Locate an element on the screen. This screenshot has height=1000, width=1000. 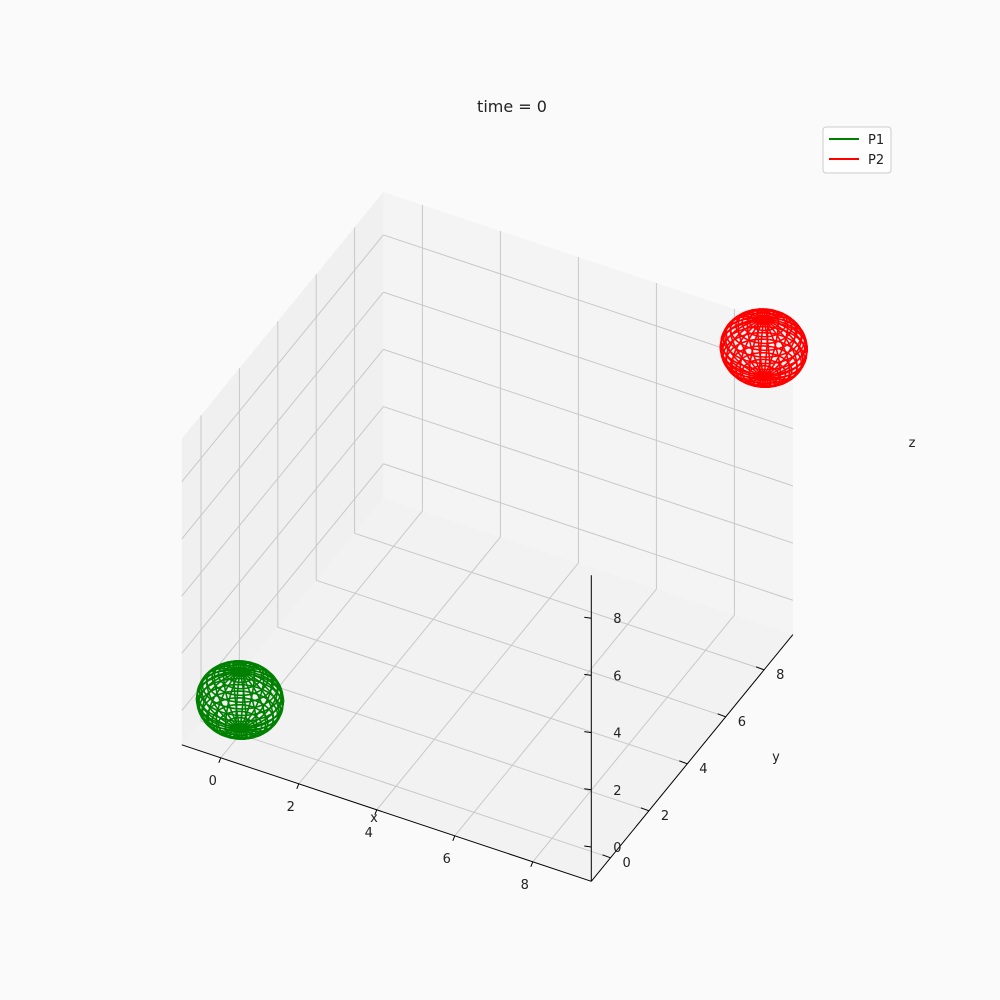
legend-label-p1: P1 is located at coordinates (876, 140).